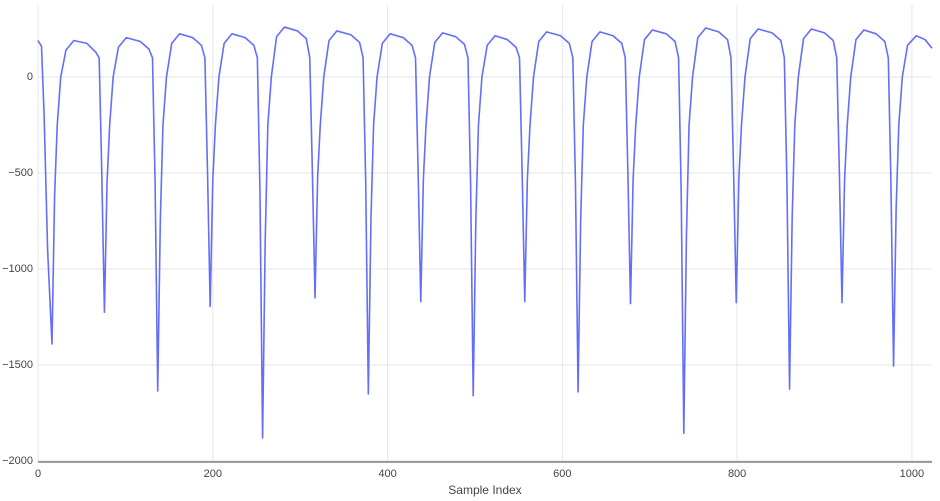 This screenshot has height=501, width=940. Describe the element at coordinates (562, 474) in the screenshot. I see `x-tick-label: 600` at that location.